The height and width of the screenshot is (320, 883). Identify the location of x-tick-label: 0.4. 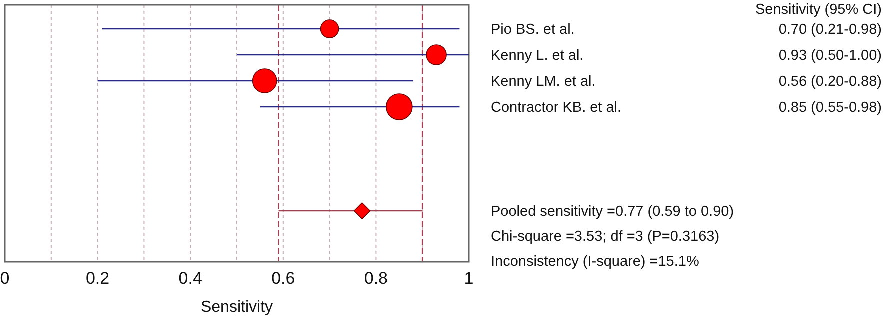
(190, 278).